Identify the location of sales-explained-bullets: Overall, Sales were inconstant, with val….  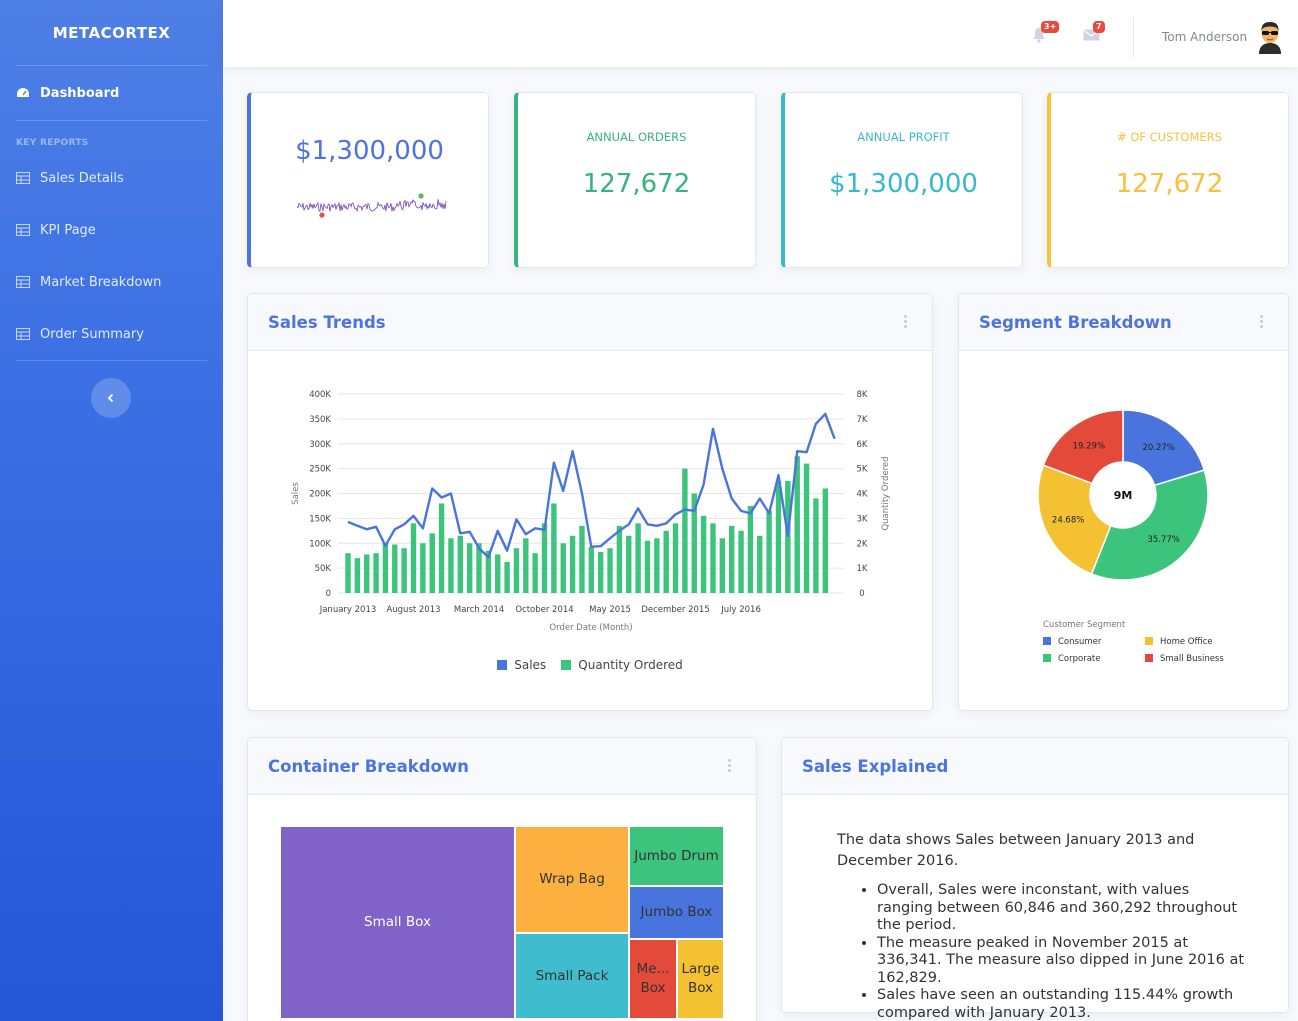
(1042, 951).